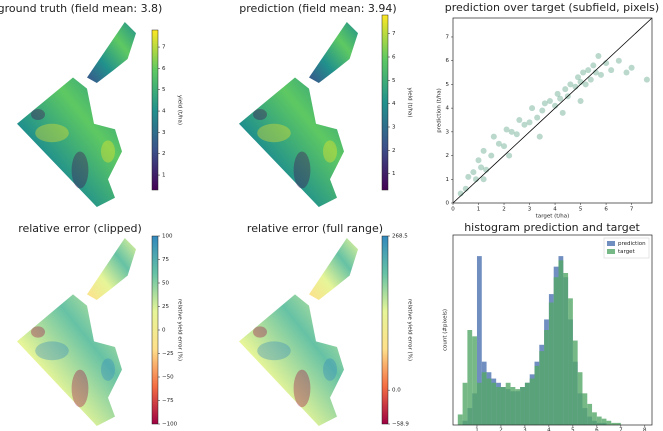 The width and height of the screenshot is (663, 431). Describe the element at coordinates (453, 210) in the screenshot. I see `x-tick-label: 0` at that location.